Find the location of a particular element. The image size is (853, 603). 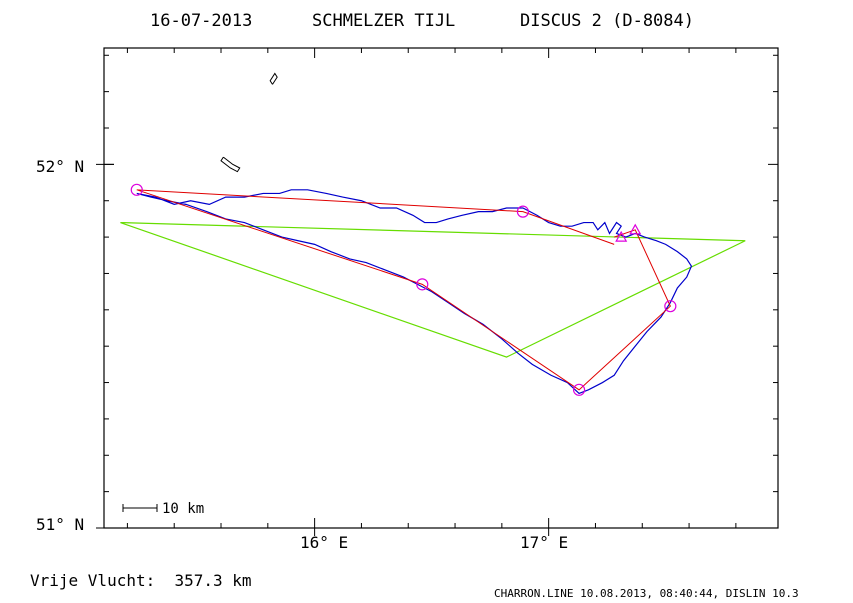

lakes is located at coordinates (249, 122).